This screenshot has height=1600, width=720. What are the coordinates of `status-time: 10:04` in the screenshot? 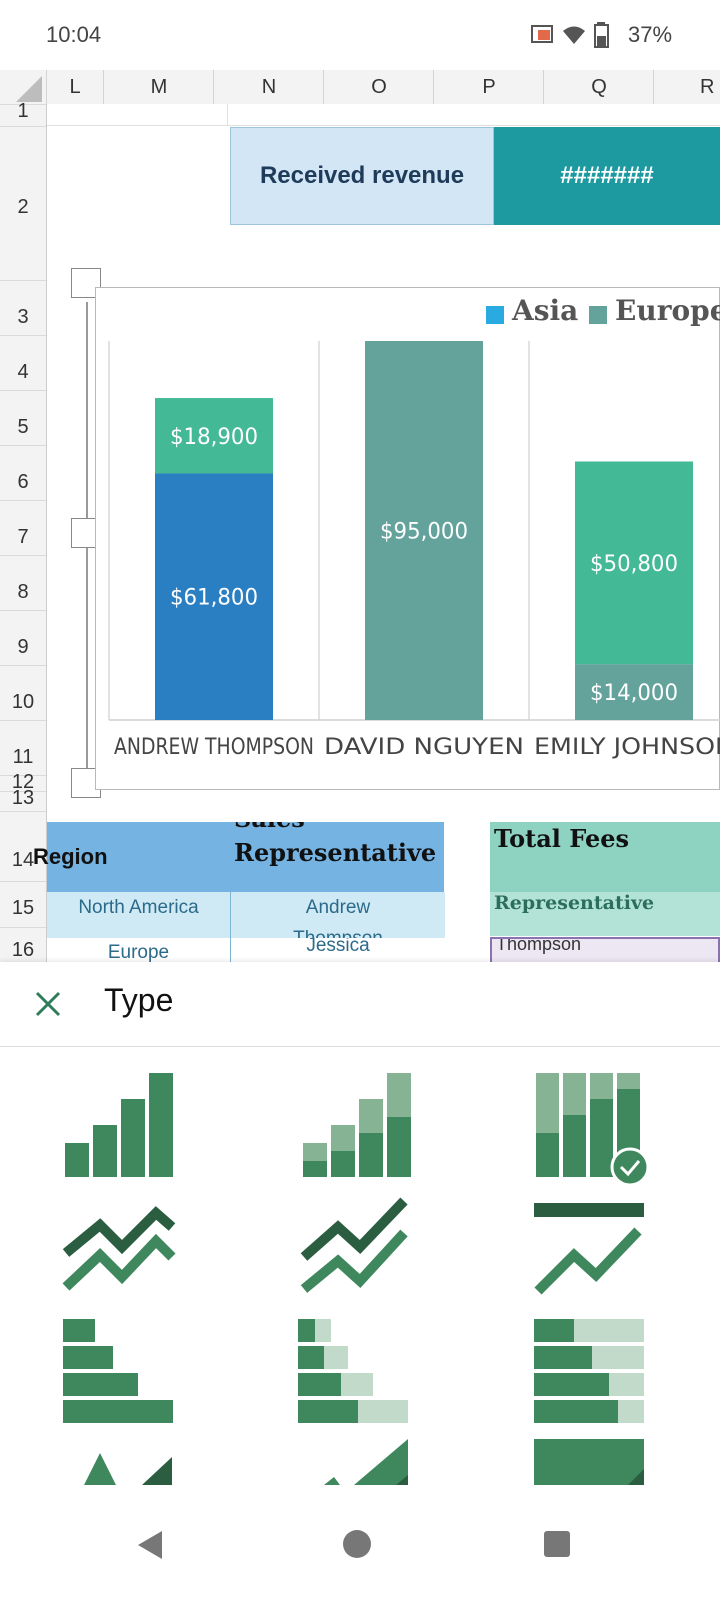 It's located at (74, 34).